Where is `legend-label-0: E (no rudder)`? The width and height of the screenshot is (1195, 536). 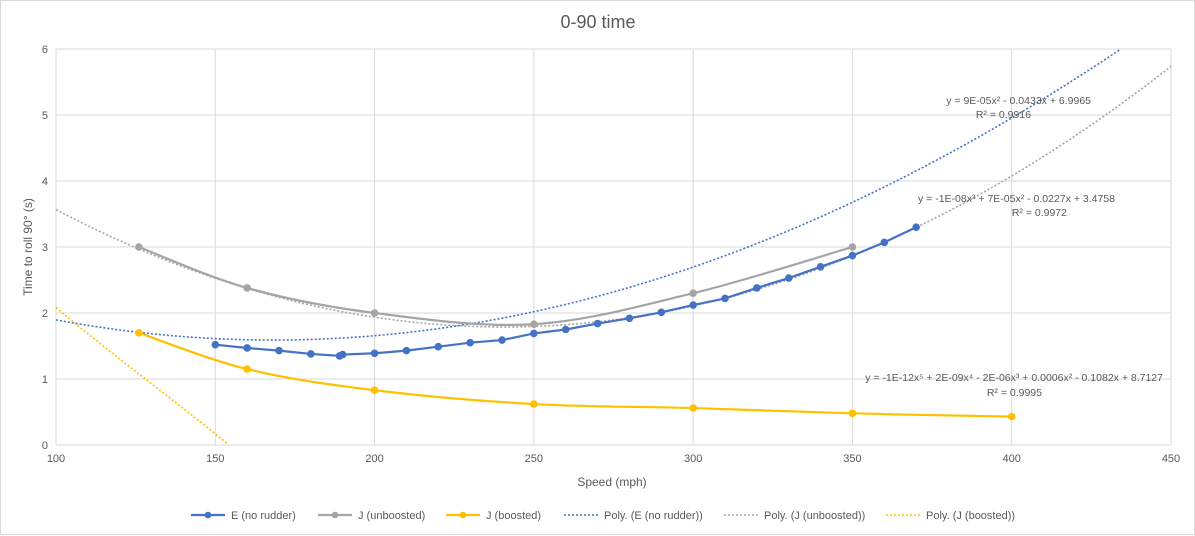 legend-label-0: E (no rudder) is located at coordinates (263, 516).